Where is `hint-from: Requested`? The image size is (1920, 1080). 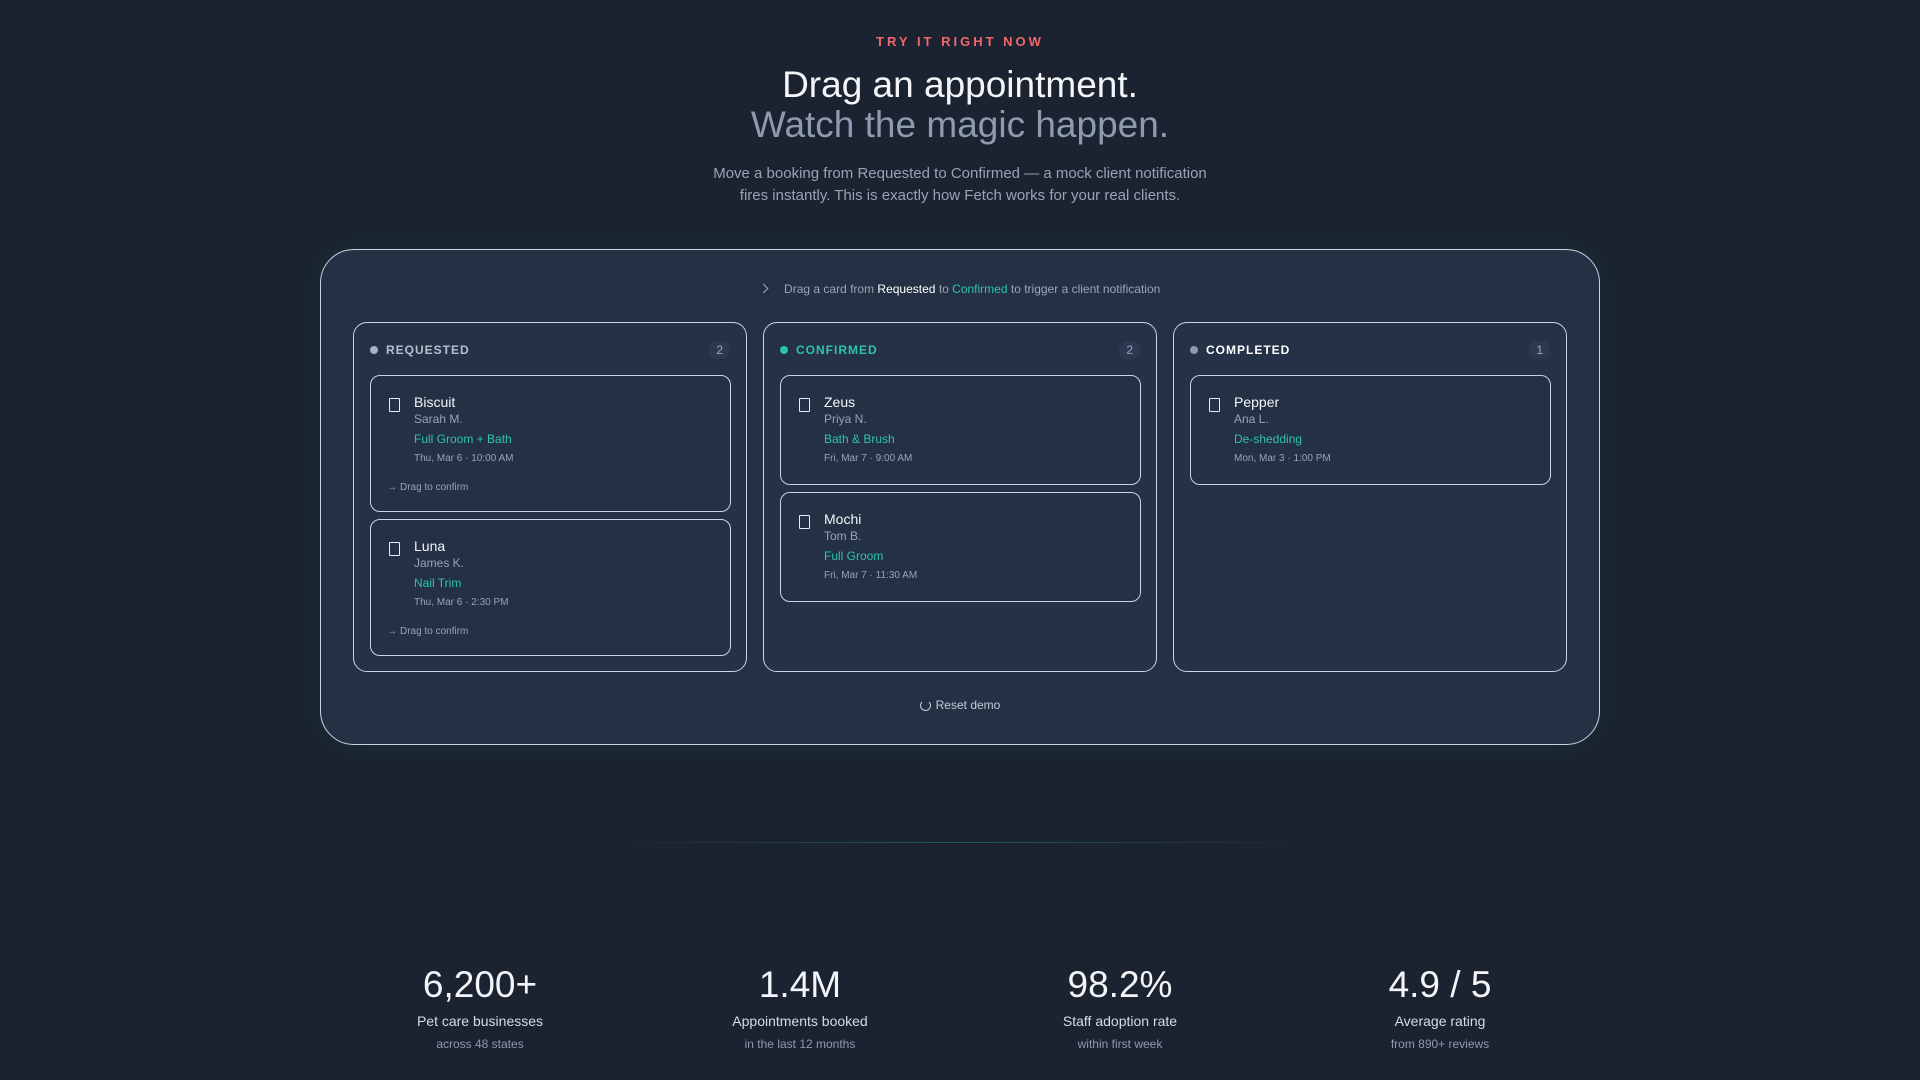 hint-from: Requested is located at coordinates (906, 289).